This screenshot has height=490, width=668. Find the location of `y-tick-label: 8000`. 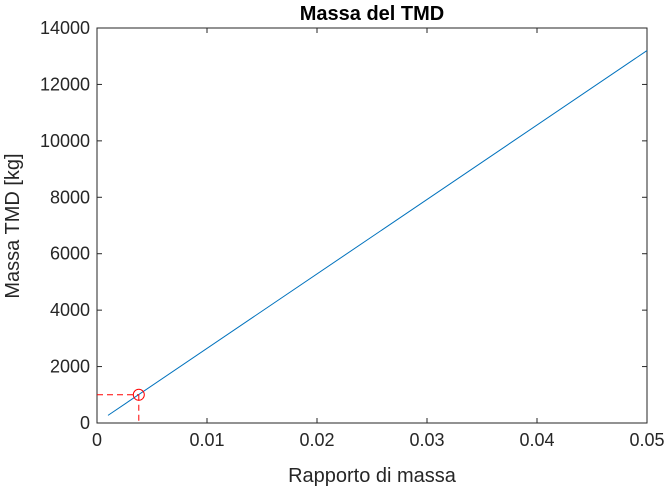

y-tick-label: 8000 is located at coordinates (70, 197).